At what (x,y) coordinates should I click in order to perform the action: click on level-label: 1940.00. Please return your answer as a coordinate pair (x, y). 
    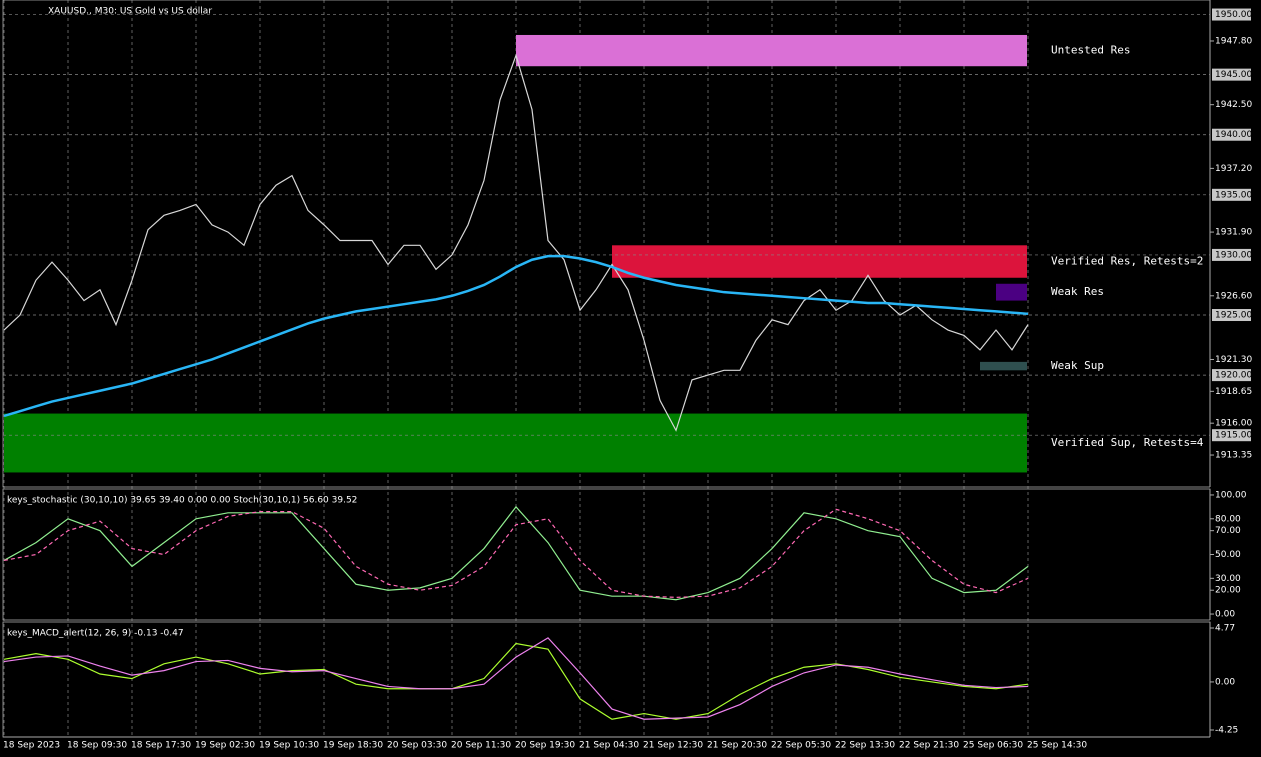
    Looking at the image, I should click on (1233, 135).